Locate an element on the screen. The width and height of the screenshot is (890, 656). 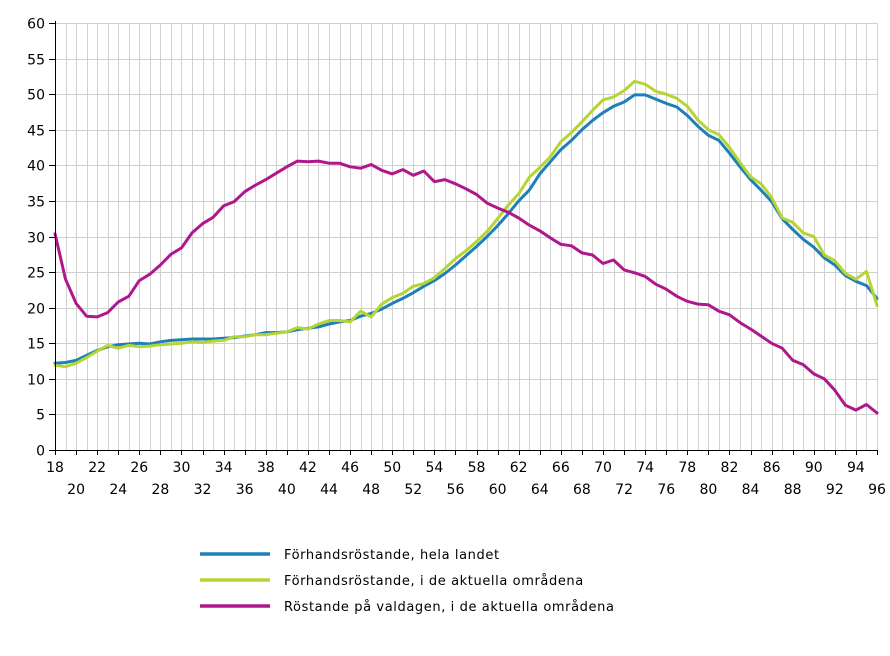
x-tick-label-top: 94 is located at coordinates (856, 468).